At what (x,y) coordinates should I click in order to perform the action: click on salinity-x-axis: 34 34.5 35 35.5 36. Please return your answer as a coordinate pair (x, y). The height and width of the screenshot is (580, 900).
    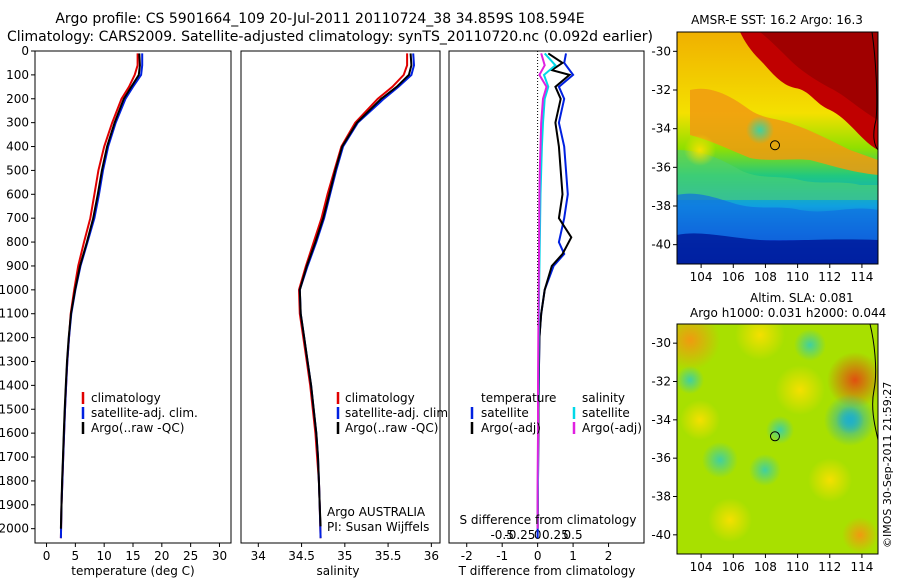
    Looking at the image, I should click on (345, 553).